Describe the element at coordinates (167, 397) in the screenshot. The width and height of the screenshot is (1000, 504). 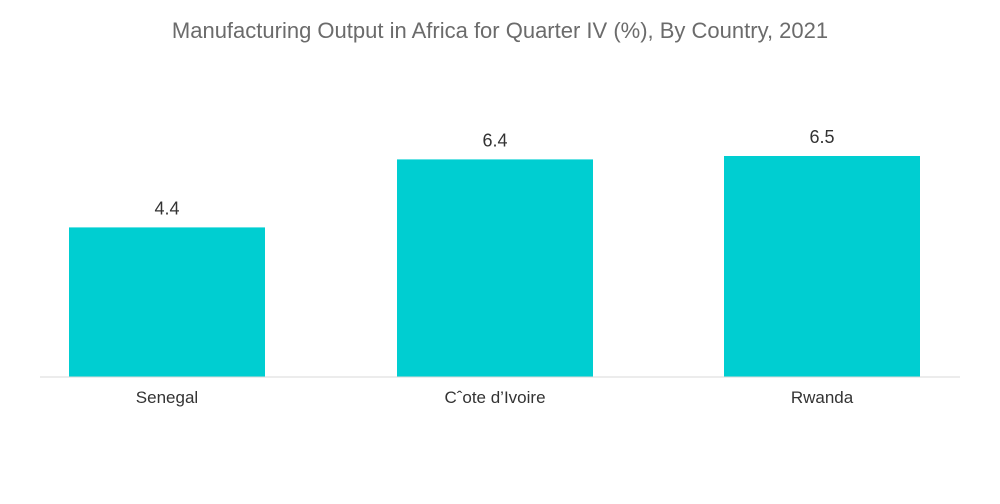
I see `category-label-0: Senegal` at that location.